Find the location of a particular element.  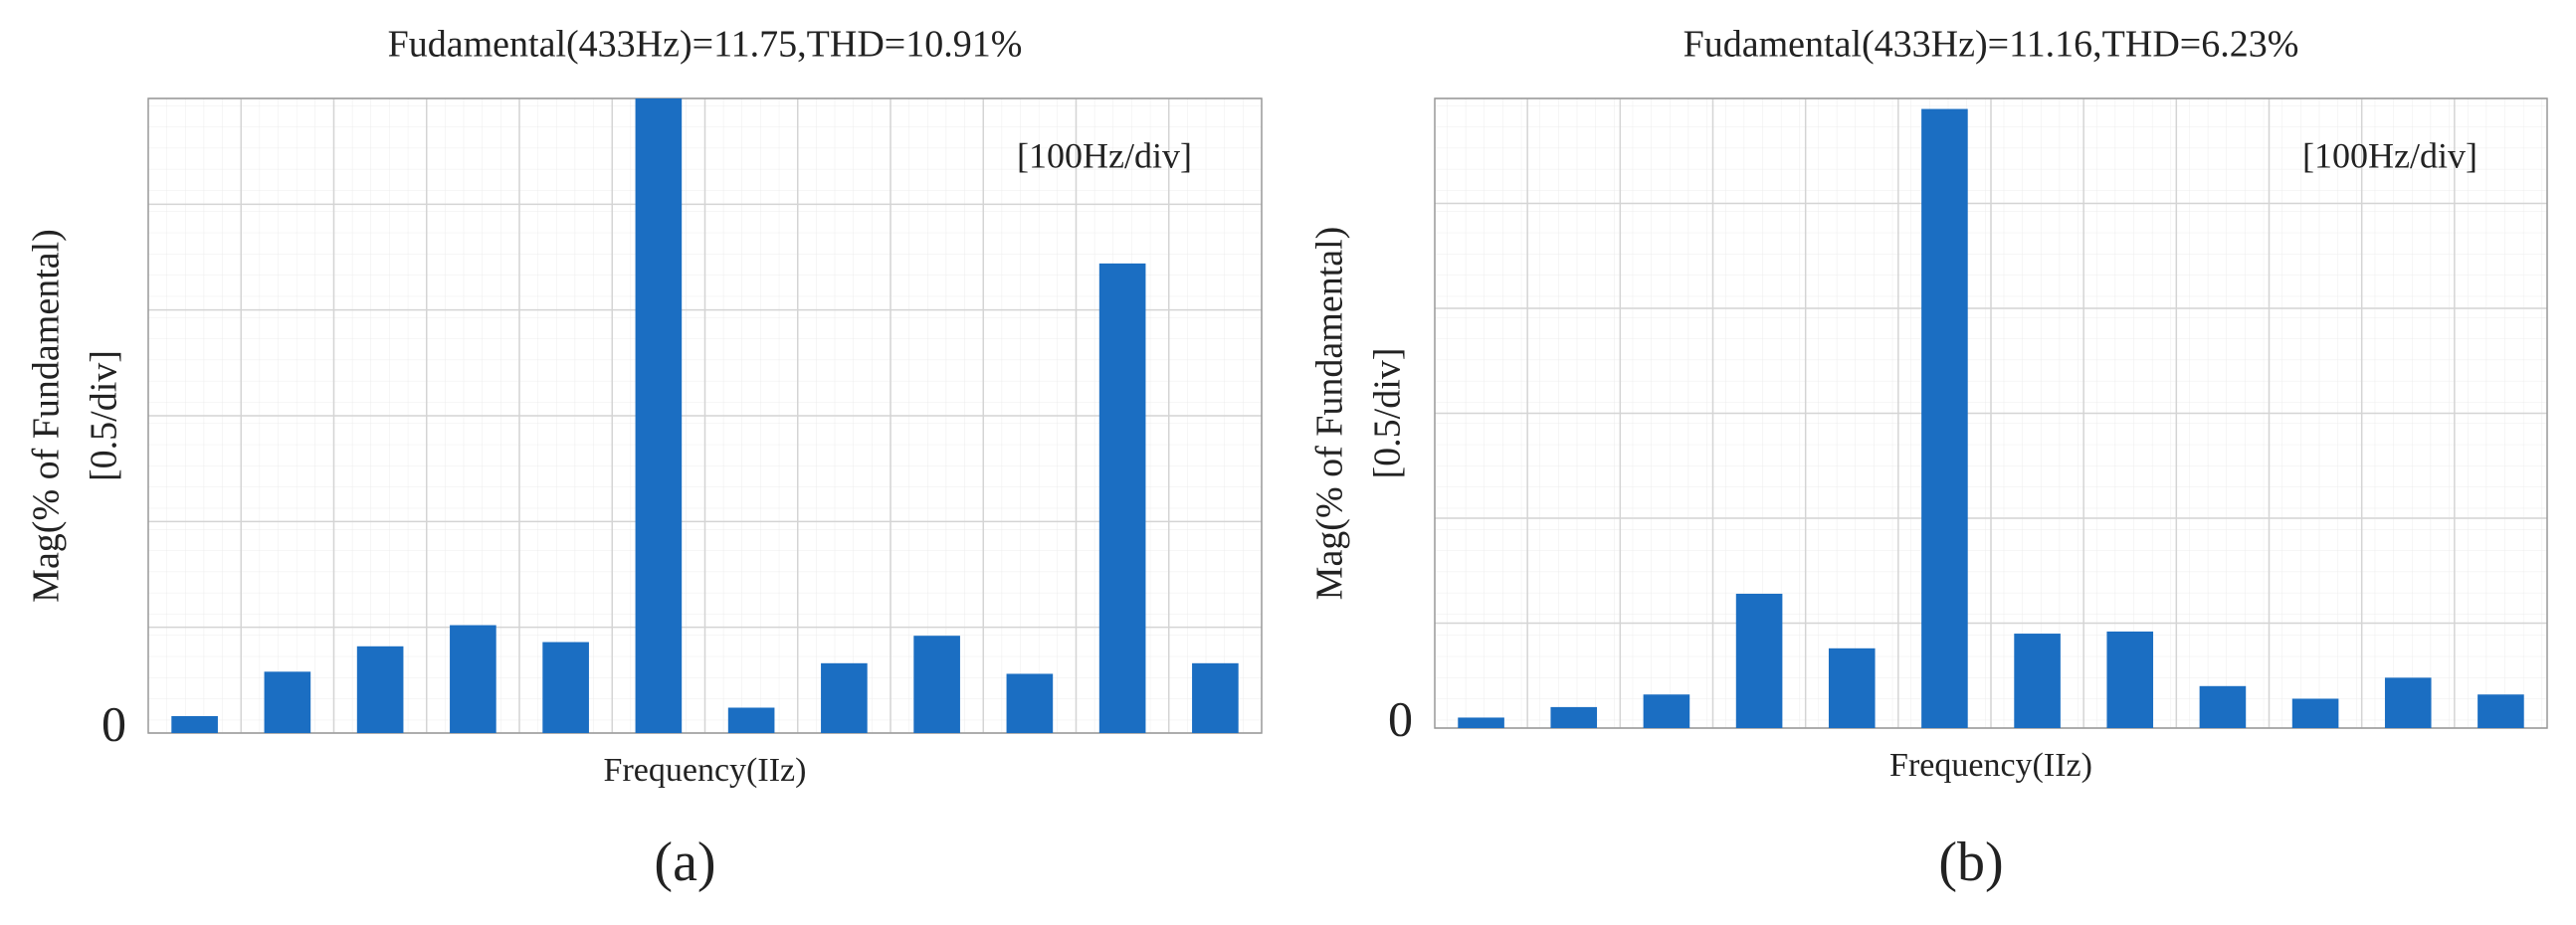

chart-title: Fudamental(433Hz)=11.75,THD=10.91% is located at coordinates (705, 45).